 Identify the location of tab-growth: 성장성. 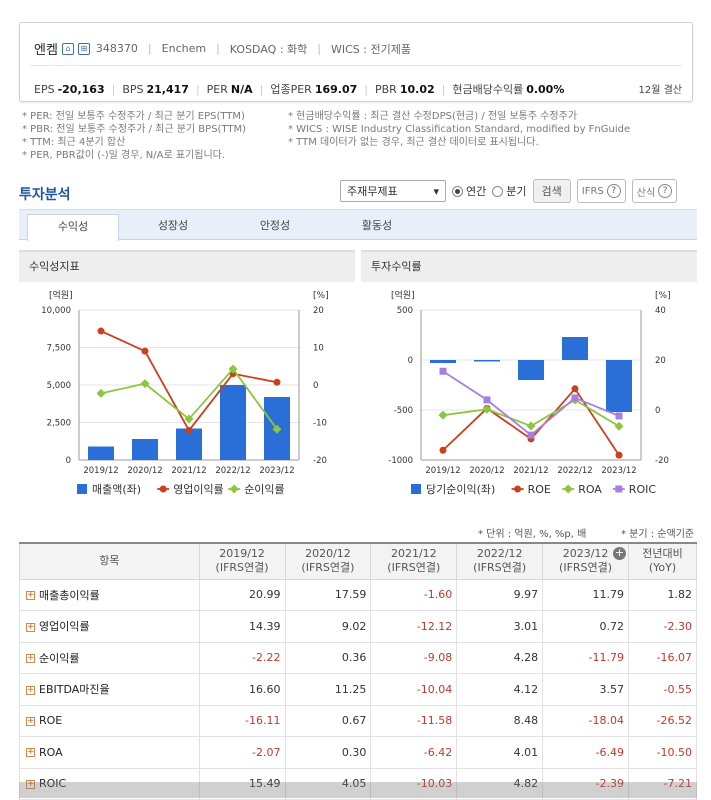
(173, 225).